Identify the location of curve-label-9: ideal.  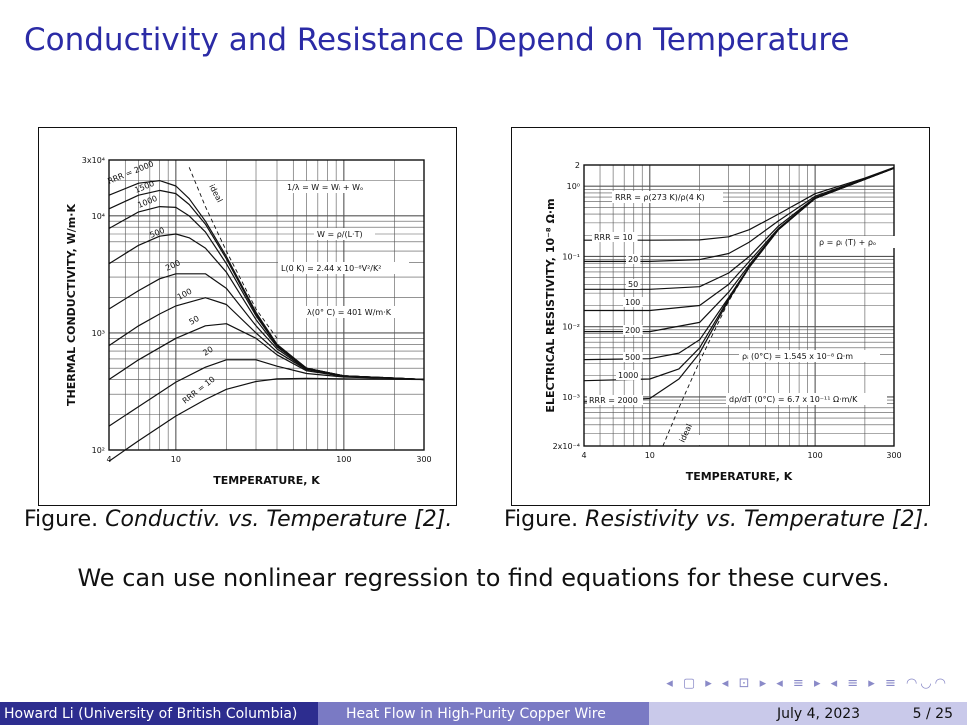
(215, 193).